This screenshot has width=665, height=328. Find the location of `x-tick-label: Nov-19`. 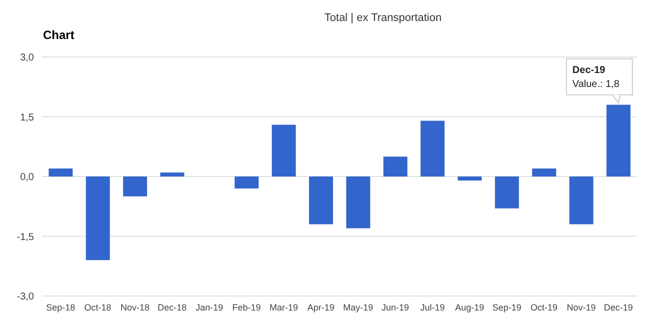

x-tick-label: Nov-19 is located at coordinates (581, 307).